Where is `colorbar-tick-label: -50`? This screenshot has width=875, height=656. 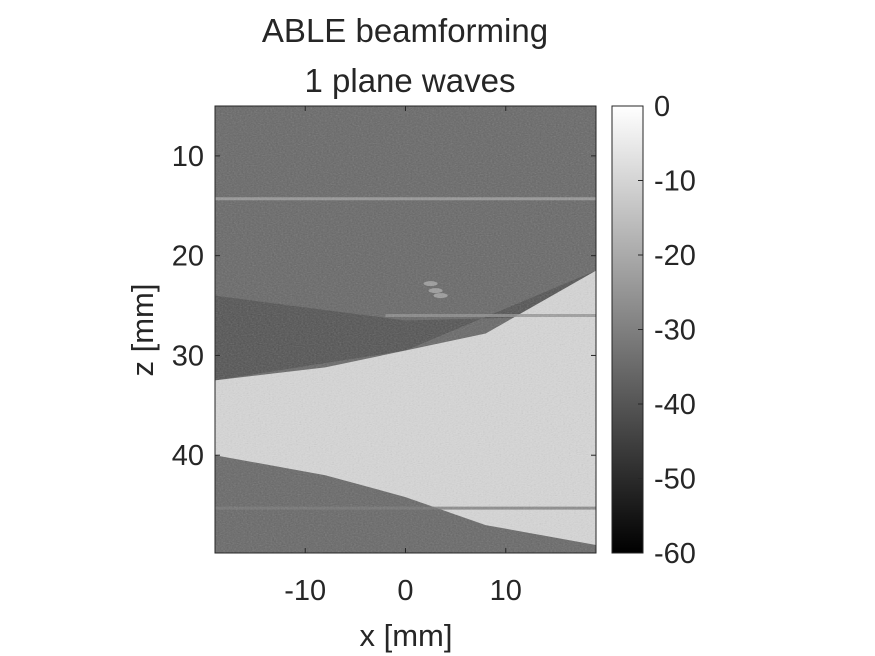 colorbar-tick-label: -50 is located at coordinates (675, 480).